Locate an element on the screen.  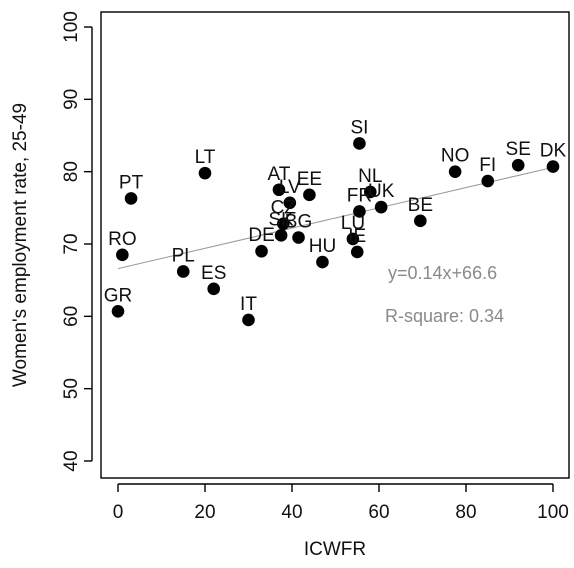
y-tick-label: 40 is located at coordinates (71, 460).